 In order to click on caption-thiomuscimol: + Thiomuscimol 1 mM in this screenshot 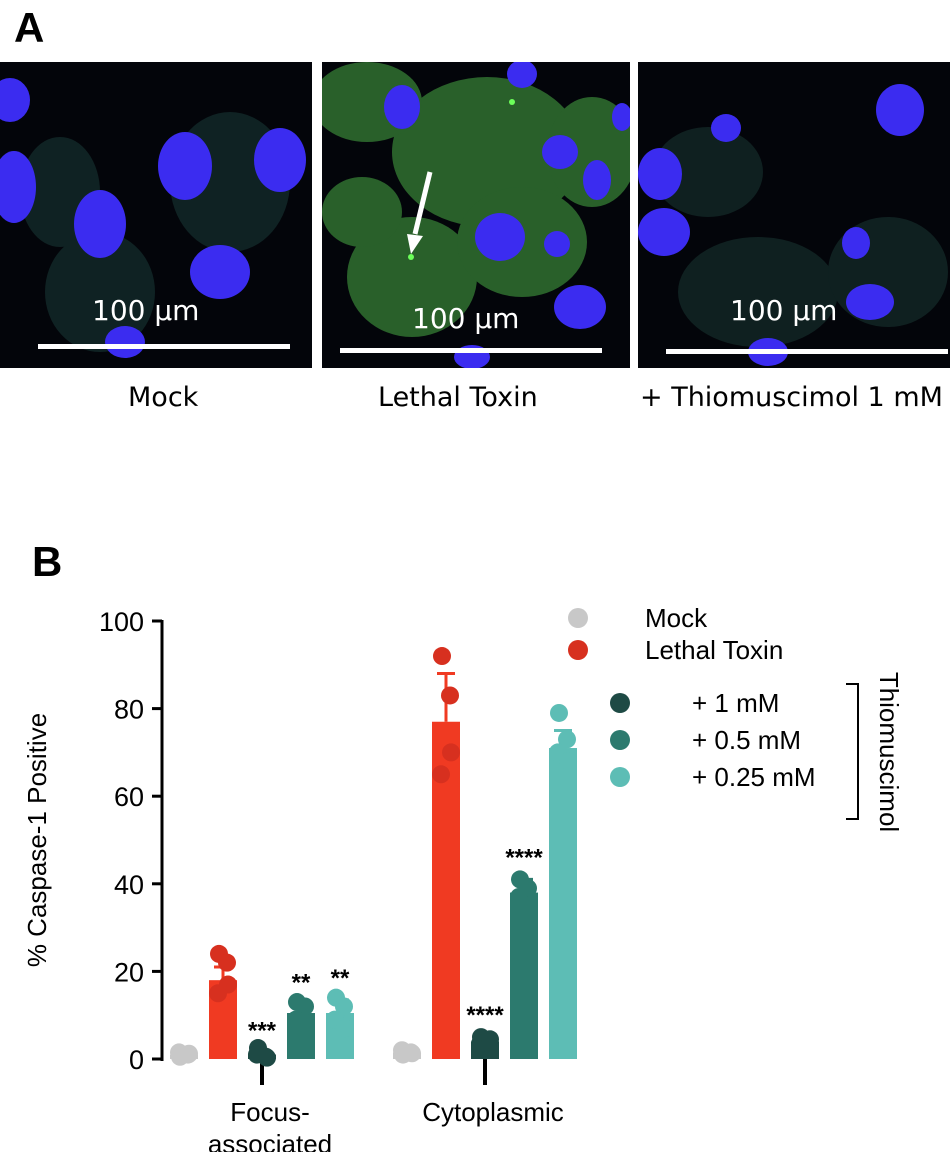, I will do `click(791, 397)`.